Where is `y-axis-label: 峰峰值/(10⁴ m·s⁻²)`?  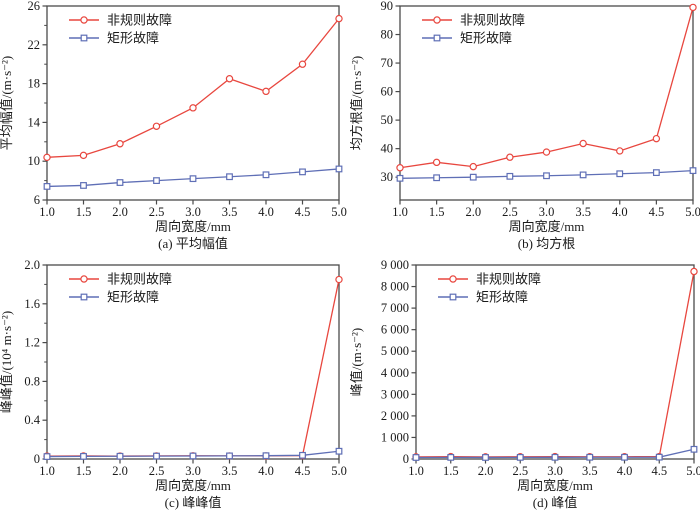
y-axis-label: 峰峰值/(10⁴ m·s⁻²) is located at coordinates (7, 362).